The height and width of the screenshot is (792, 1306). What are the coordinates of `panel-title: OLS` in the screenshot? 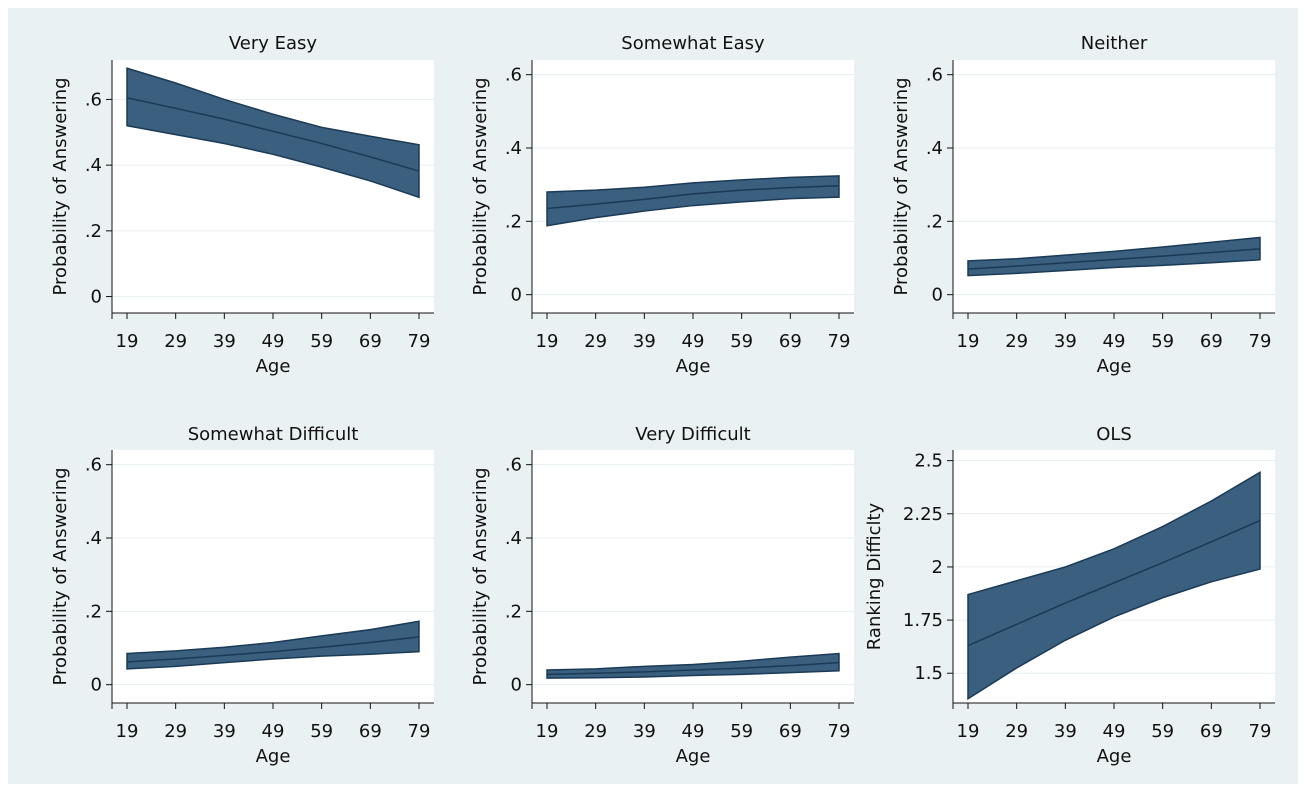 It's located at (1114, 434).